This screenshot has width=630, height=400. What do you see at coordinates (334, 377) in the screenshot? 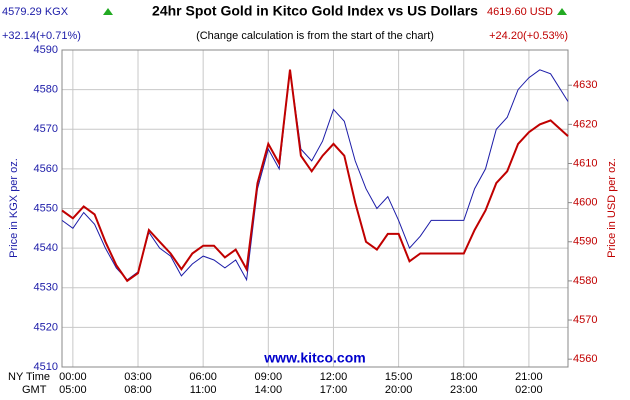
I see `x-tick-label: 12:00` at bounding box center [334, 377].